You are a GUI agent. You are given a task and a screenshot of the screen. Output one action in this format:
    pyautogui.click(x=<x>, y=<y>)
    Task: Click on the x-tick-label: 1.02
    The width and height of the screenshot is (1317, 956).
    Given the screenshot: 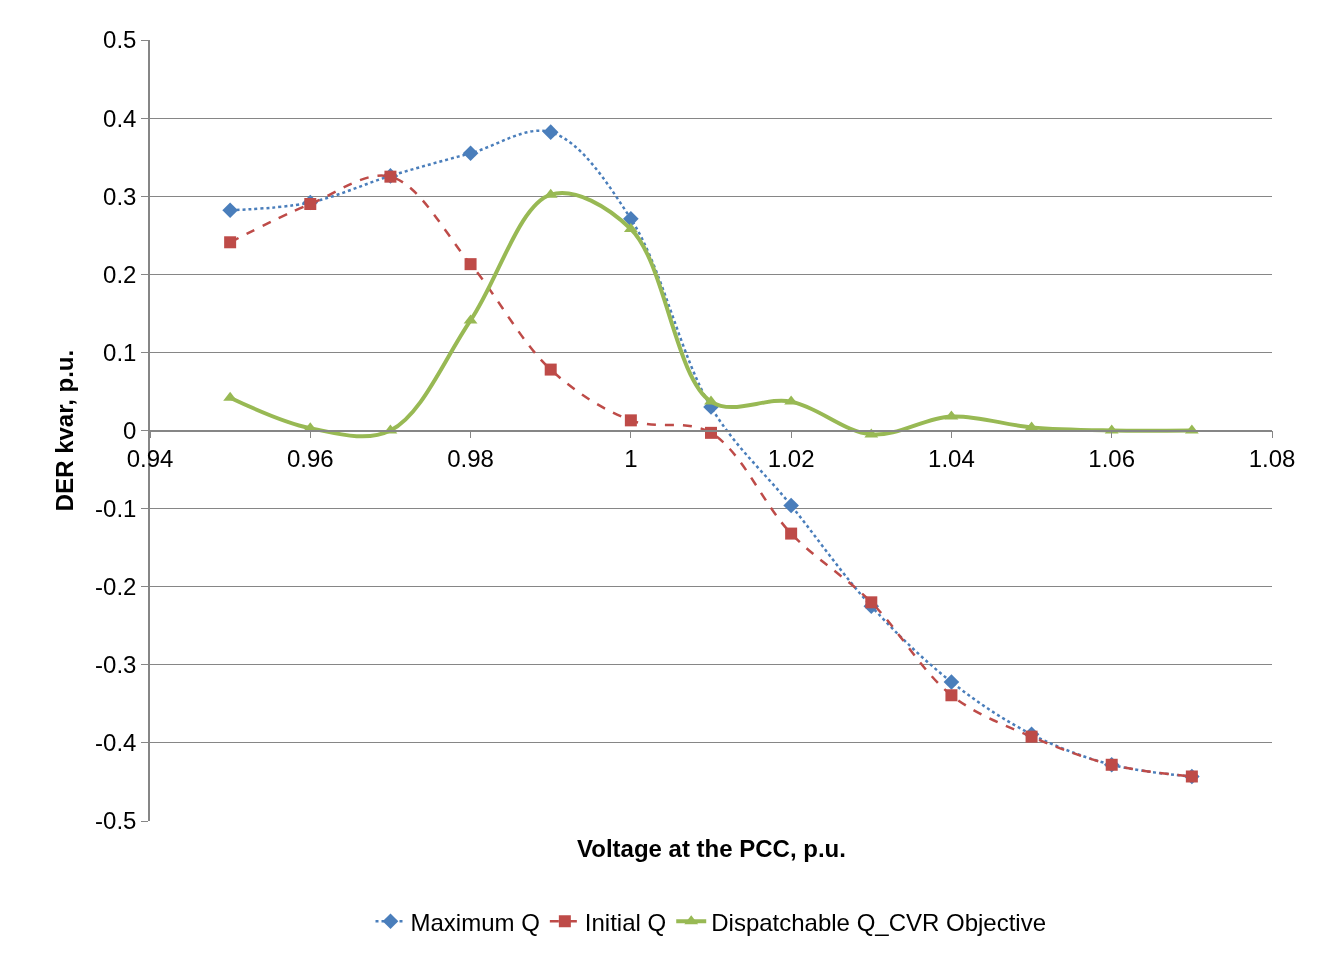 What is the action you would take?
    pyautogui.click(x=791, y=459)
    